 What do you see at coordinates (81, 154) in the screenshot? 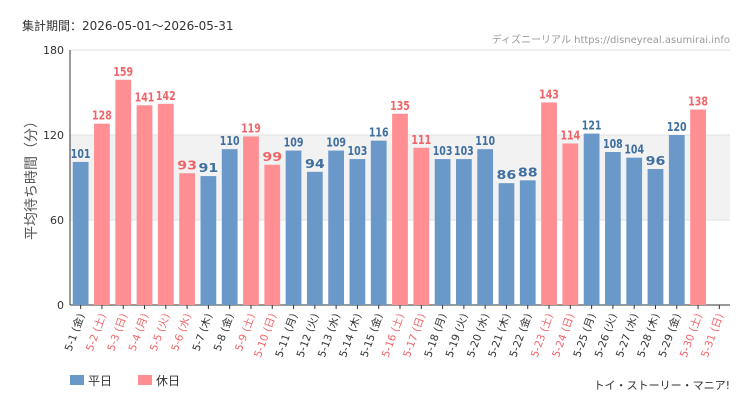
I see `data-label: 101` at bounding box center [81, 154].